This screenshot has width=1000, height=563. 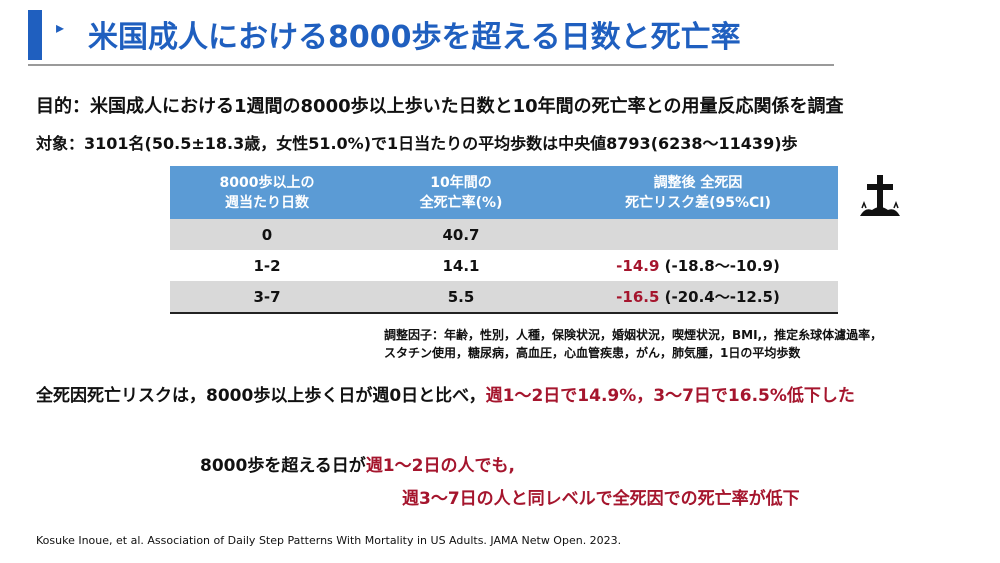 What do you see at coordinates (261, 396) in the screenshot?
I see `conclusion-part1: 全死因死亡リスクは，8000歩以上歩く日が週0日と比べ，` at bounding box center [261, 396].